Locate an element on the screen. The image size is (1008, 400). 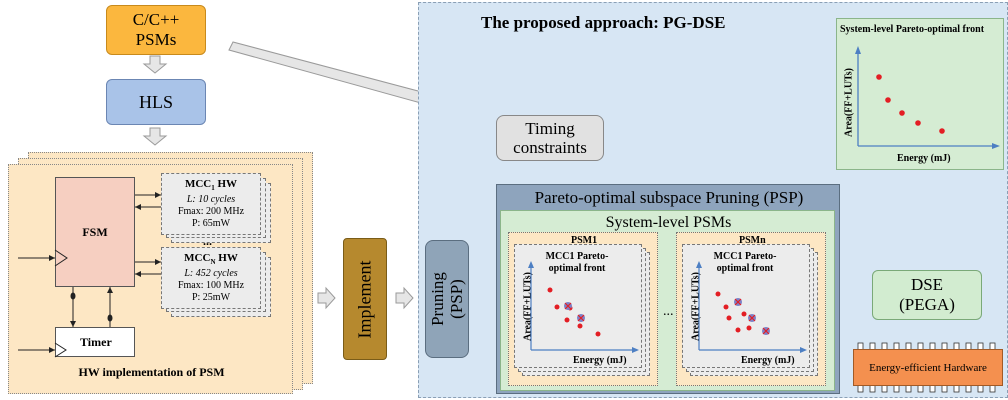
timing-line1: Timing is located at coordinates (550, 128).